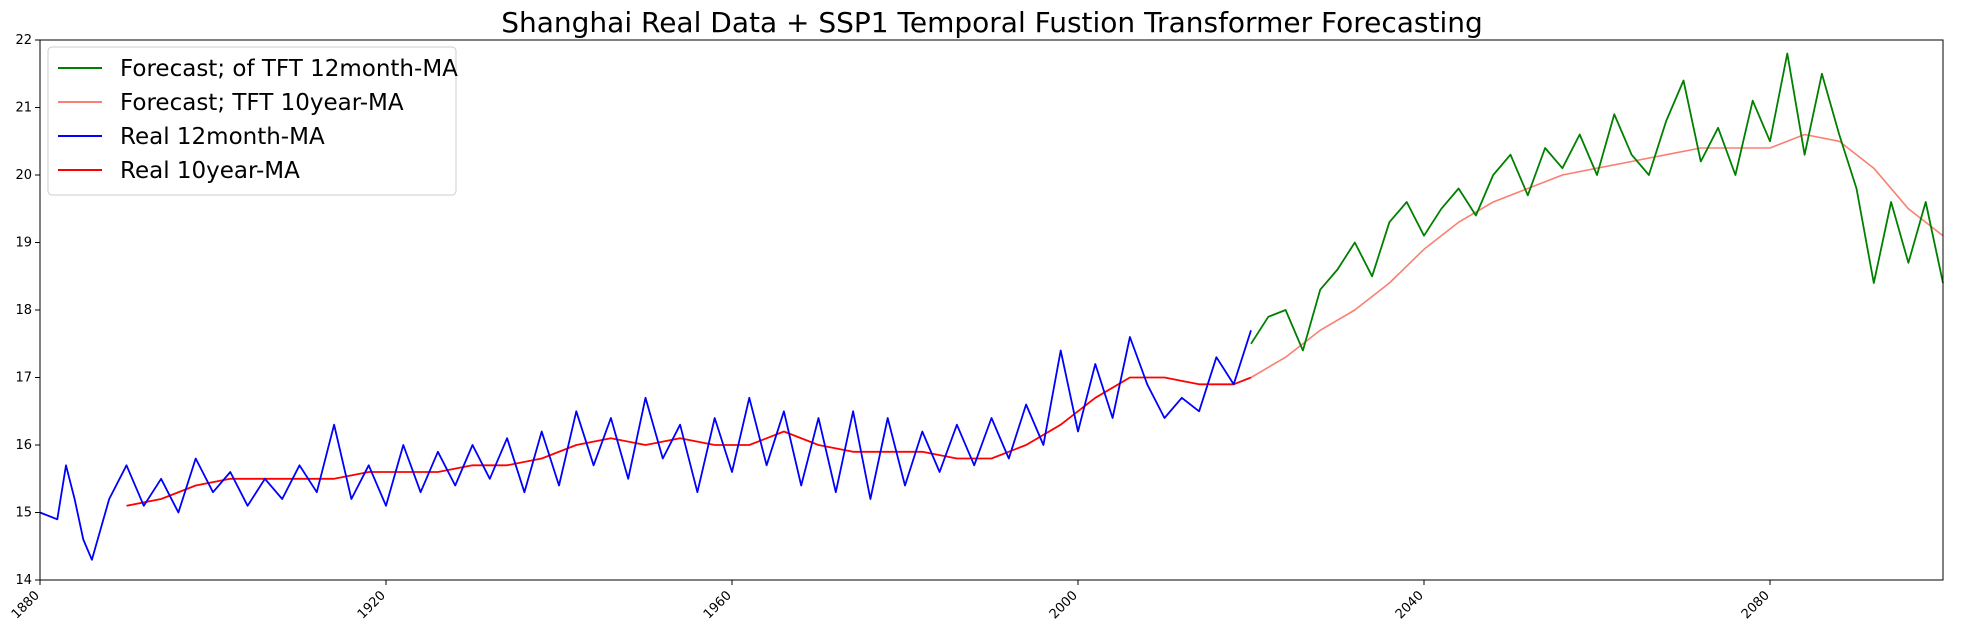  What do you see at coordinates (1410, 605) in the screenshot?
I see `x-tick-label: 2040` at bounding box center [1410, 605].